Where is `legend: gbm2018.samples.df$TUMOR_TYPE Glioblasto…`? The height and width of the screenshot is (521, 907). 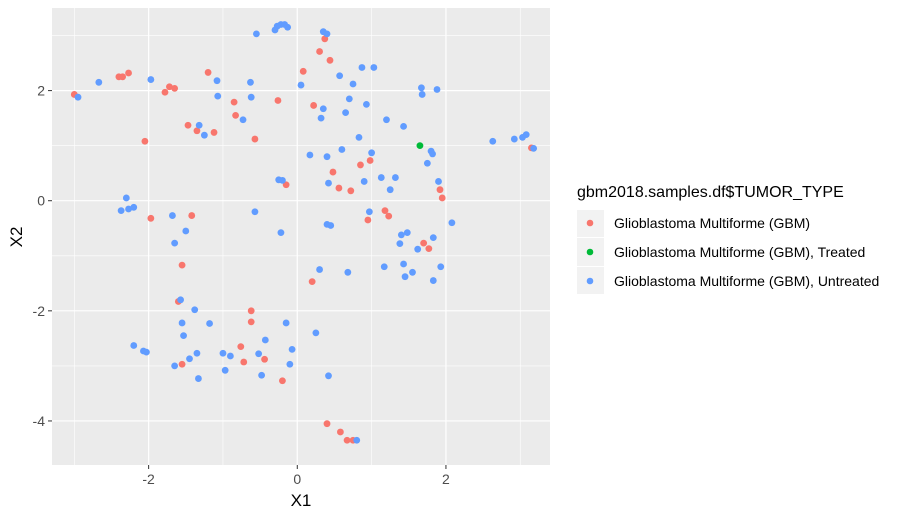
legend: gbm2018.samples.df$TUMOR_TYPE Glioblasto… is located at coordinates (728, 239).